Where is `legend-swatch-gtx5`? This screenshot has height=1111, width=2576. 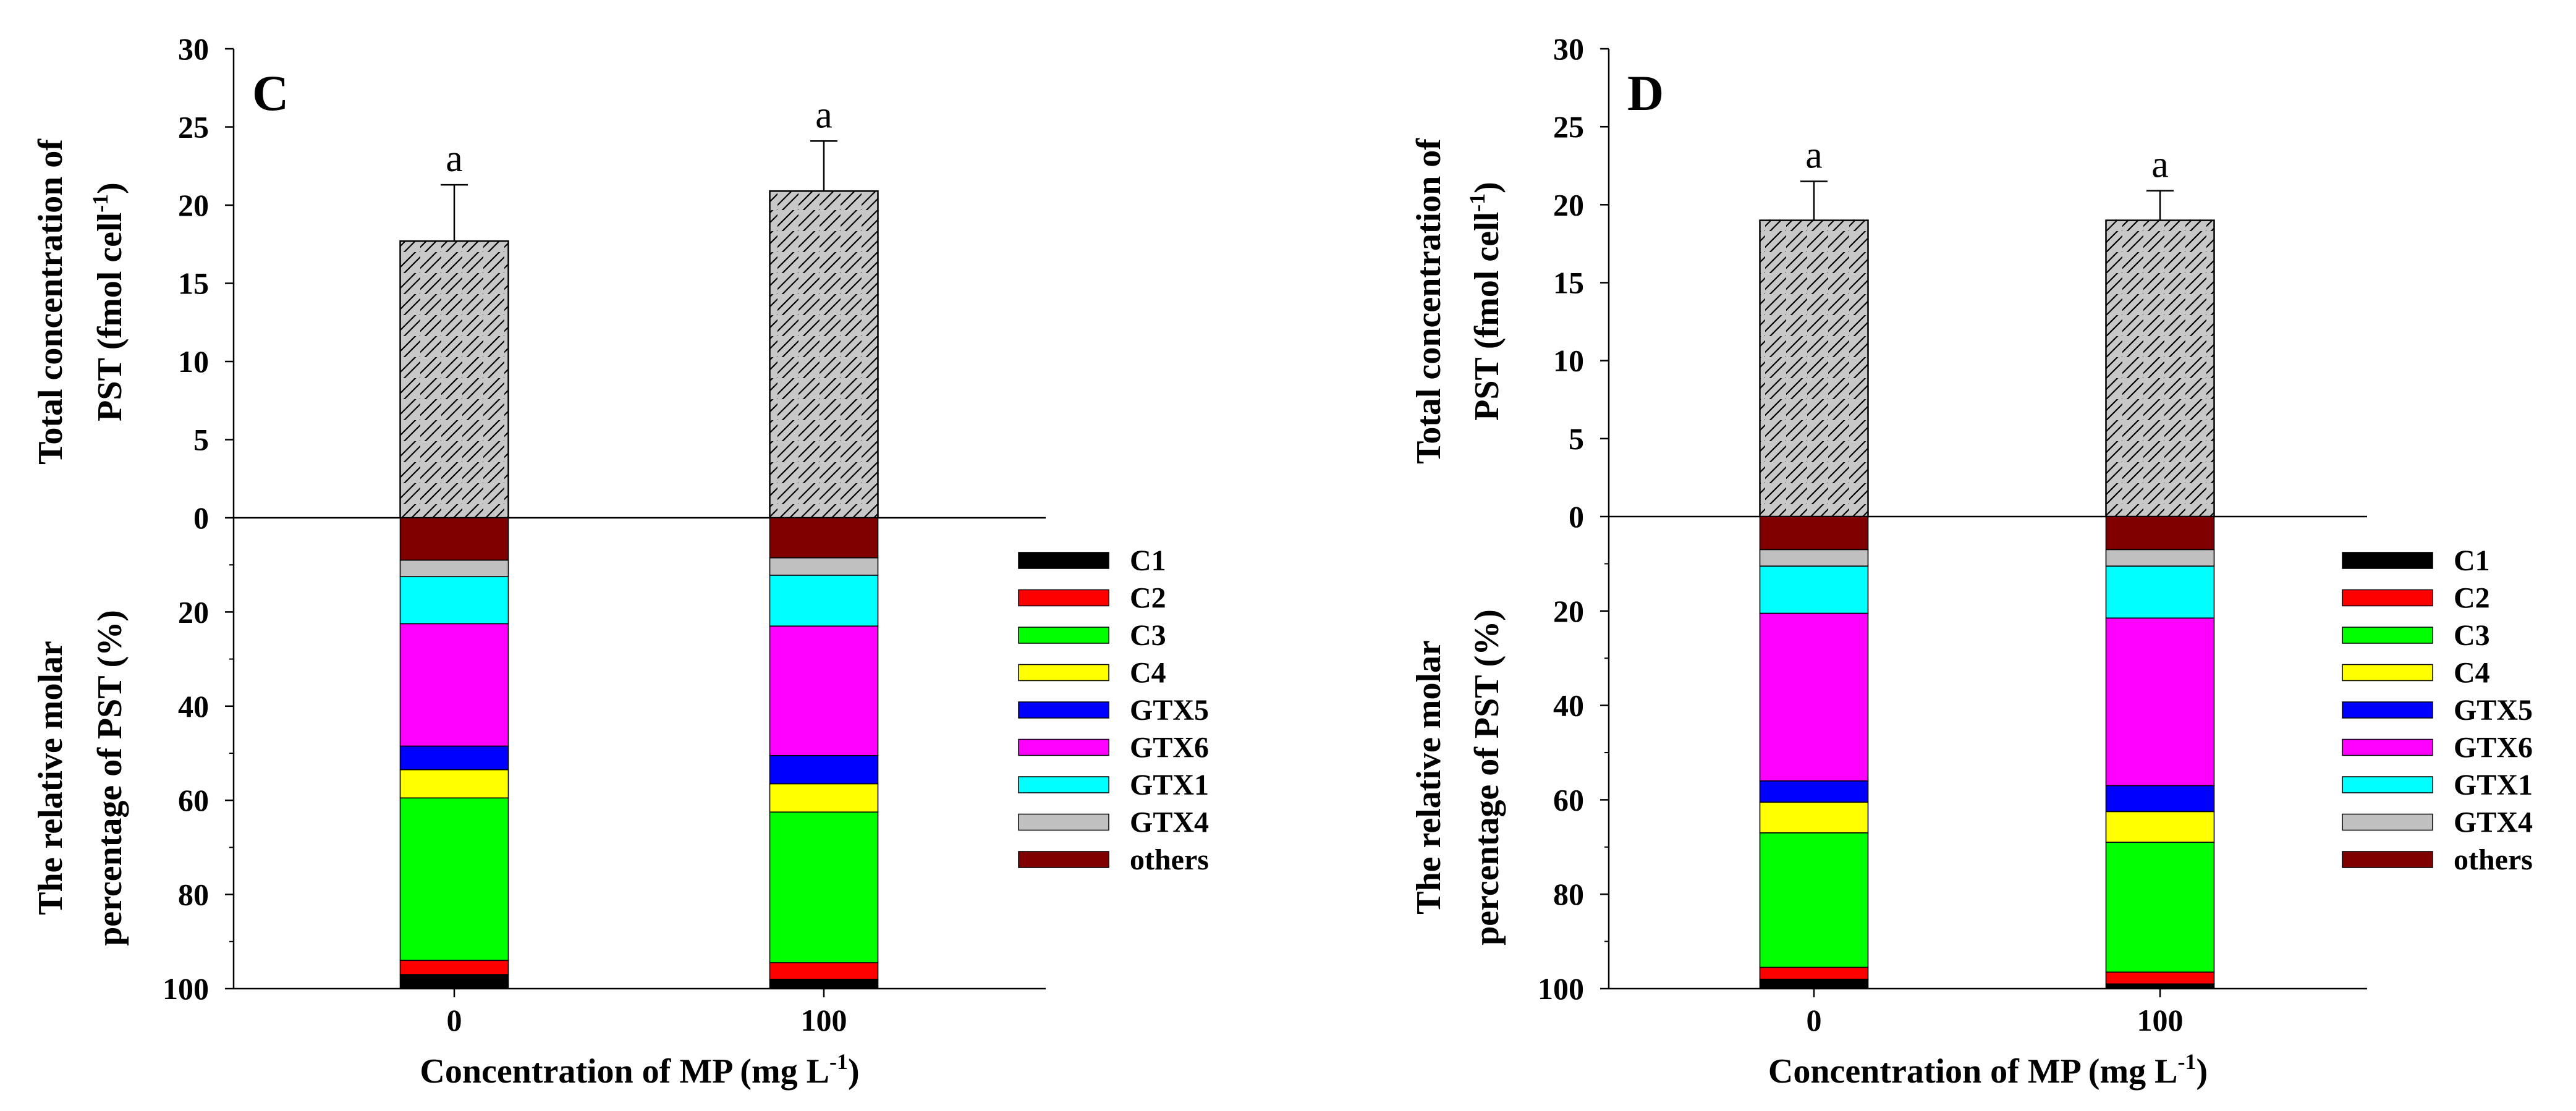
legend-swatch-gtx5 is located at coordinates (1063, 710).